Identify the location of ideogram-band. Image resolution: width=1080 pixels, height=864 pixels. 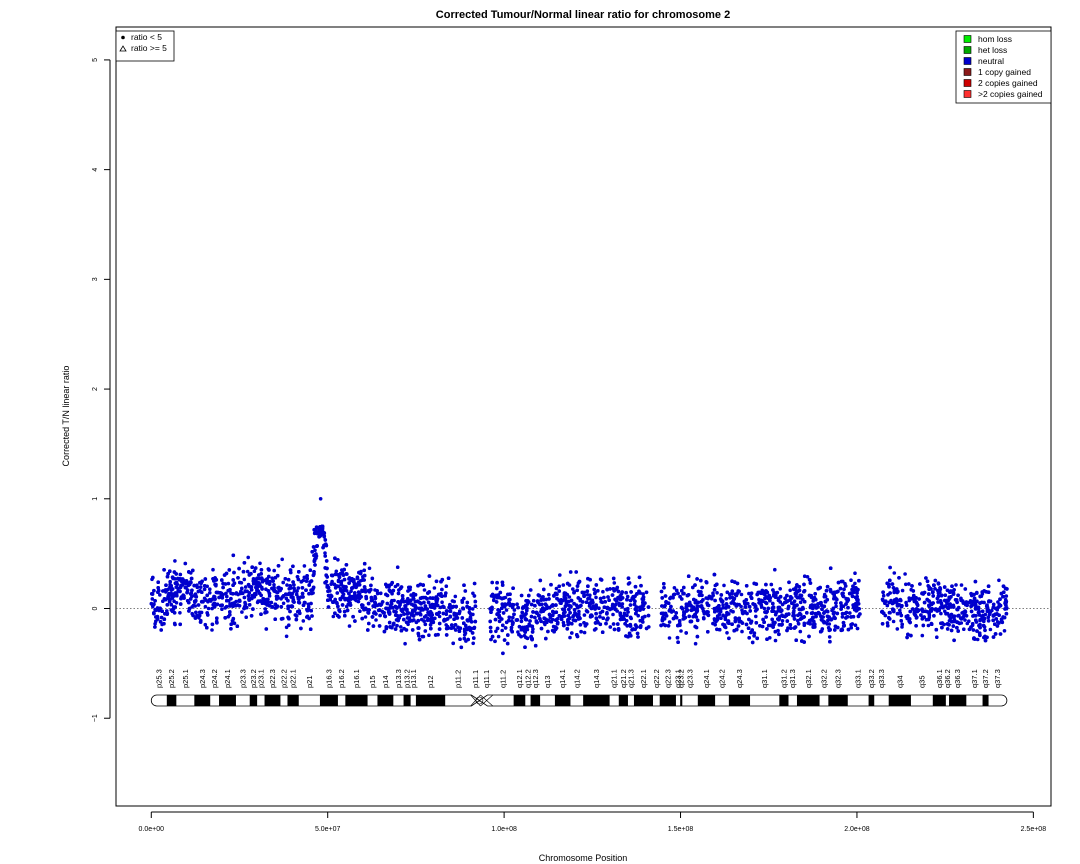
(328, 700).